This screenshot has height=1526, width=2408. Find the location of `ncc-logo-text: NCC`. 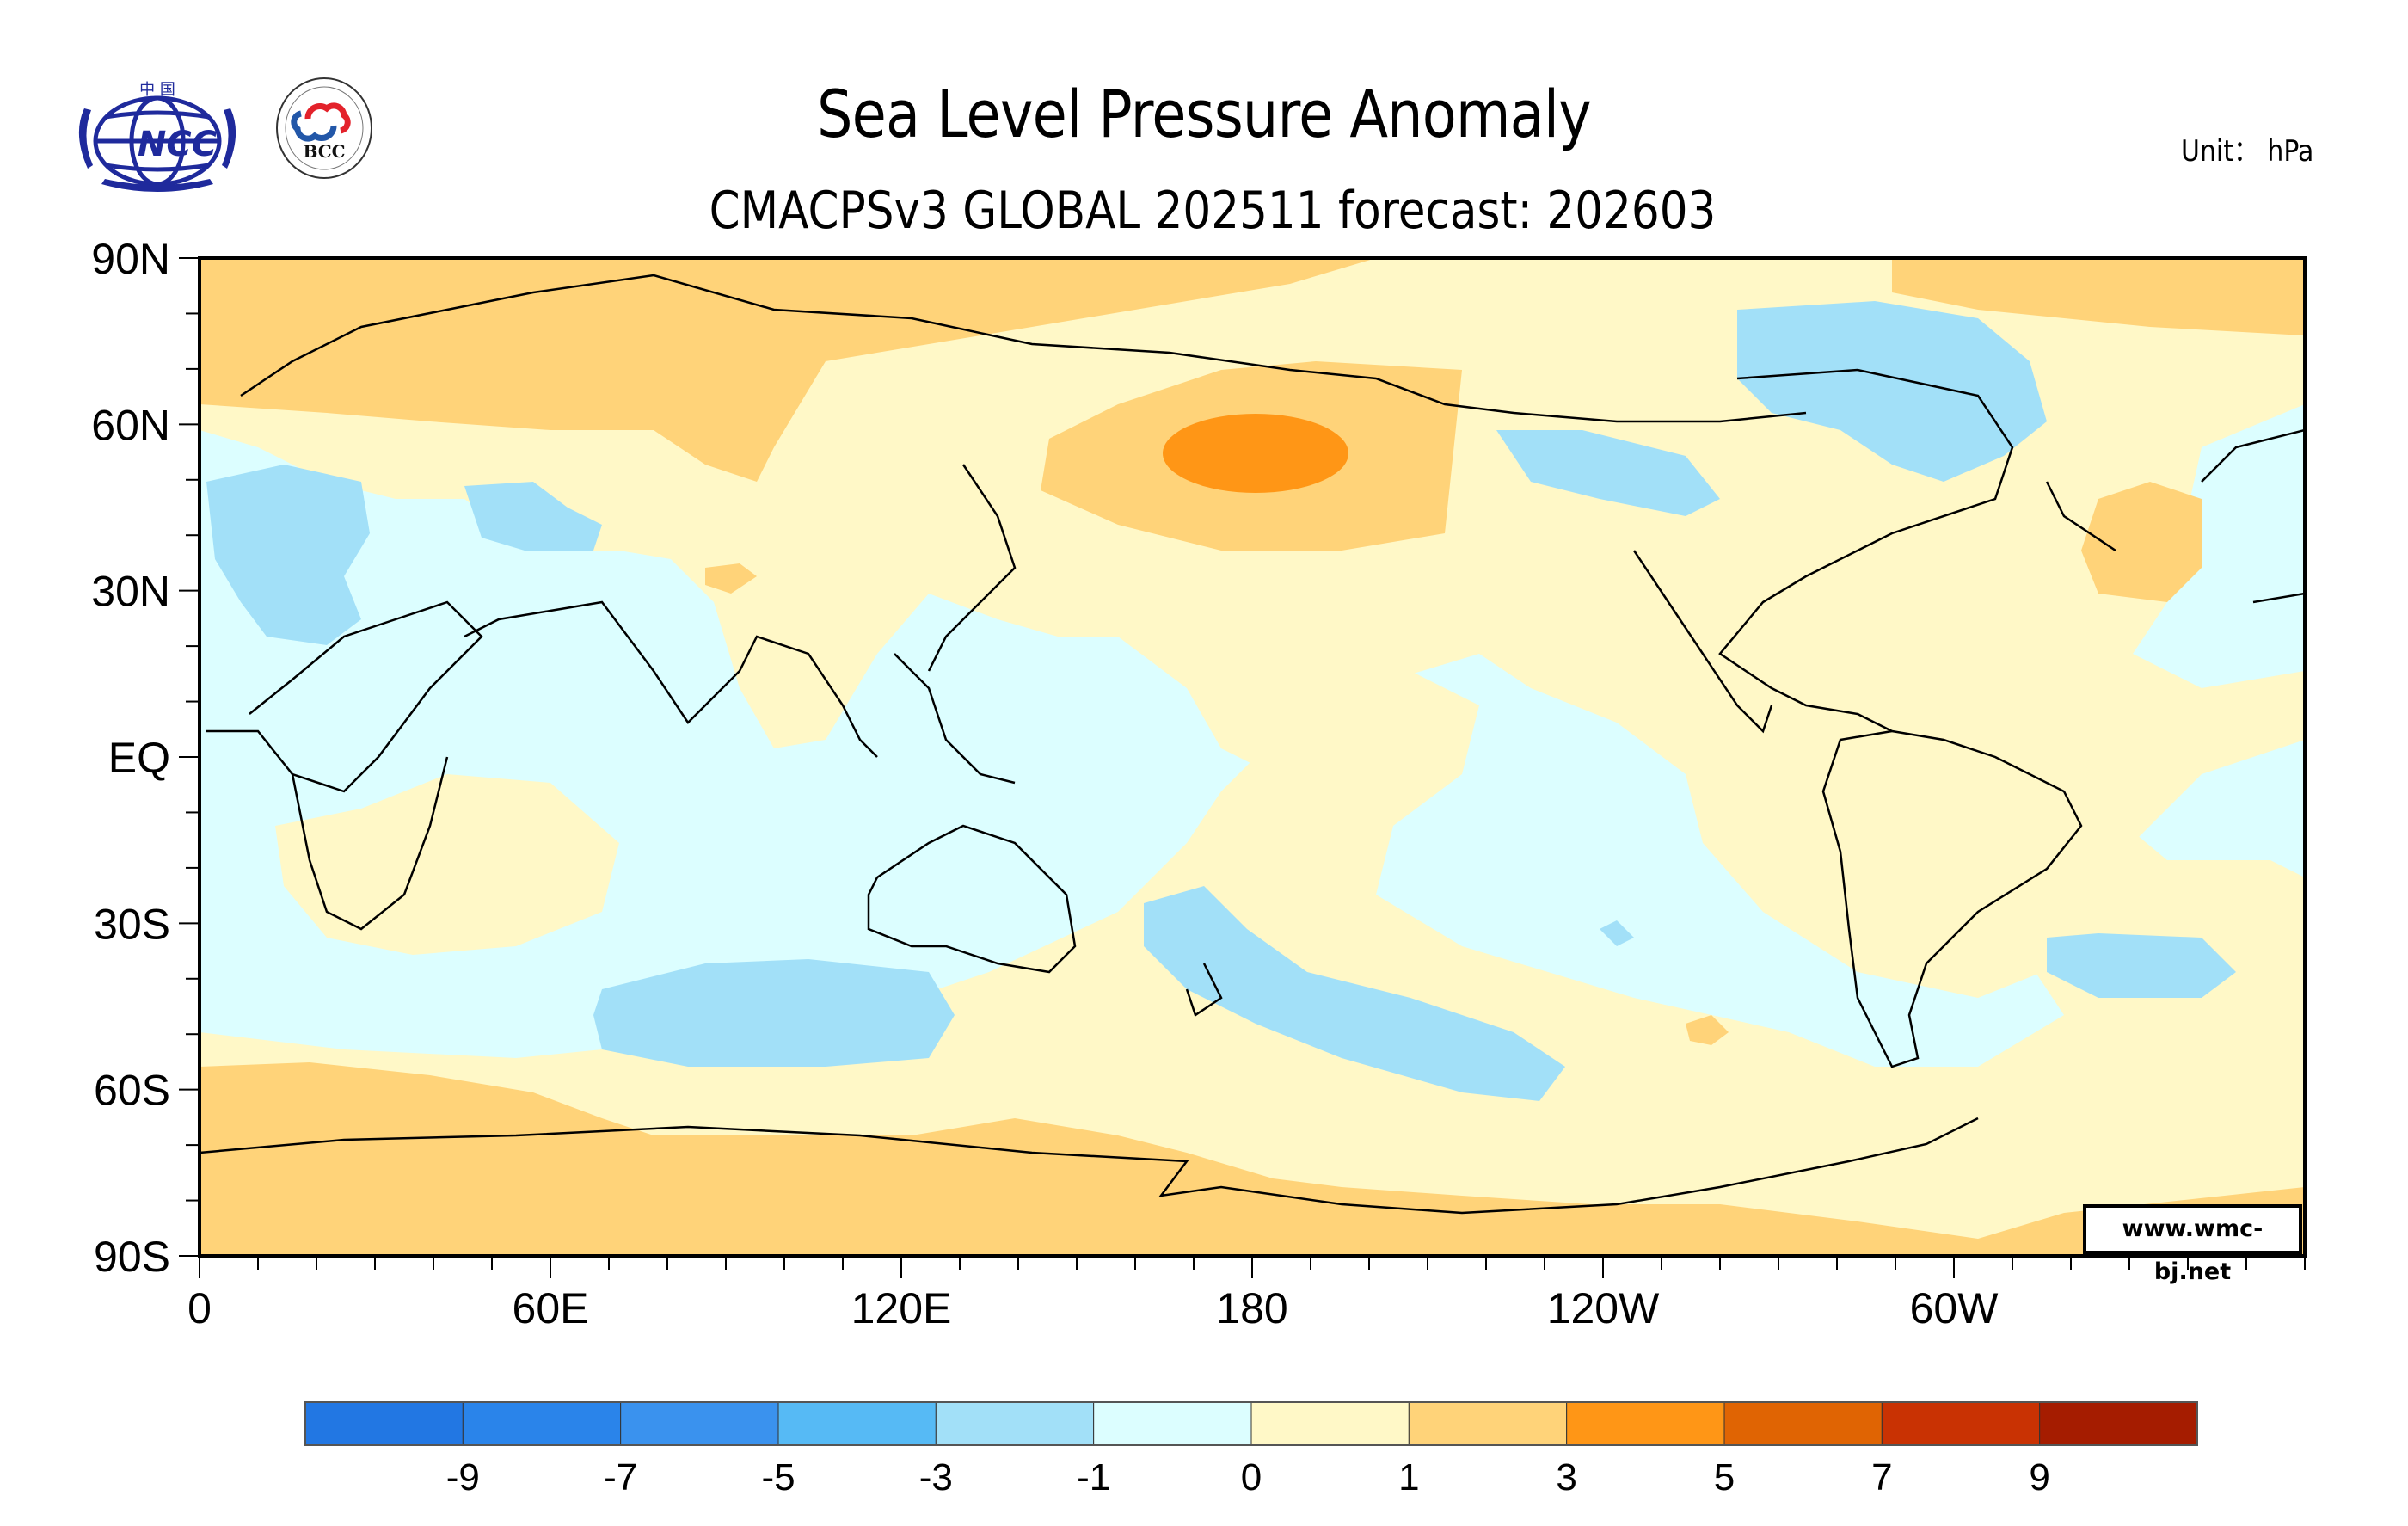

ncc-logo-text: NCC is located at coordinates (178, 145).